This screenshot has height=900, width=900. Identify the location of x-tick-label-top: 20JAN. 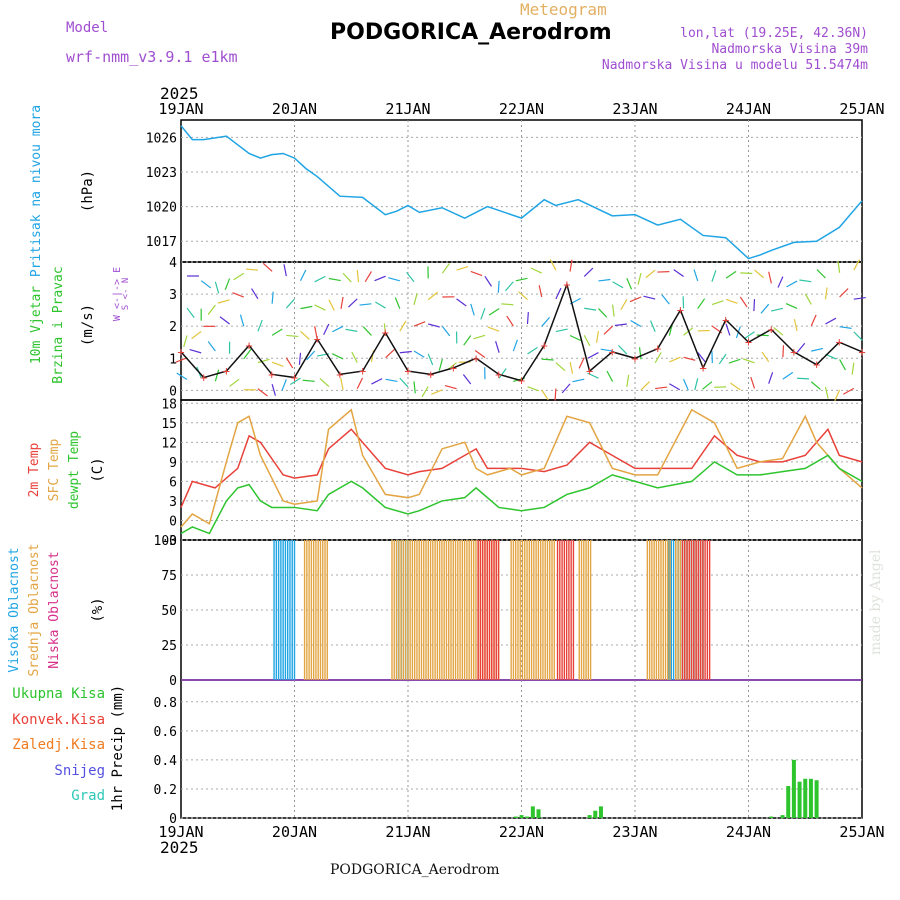
(294, 109).